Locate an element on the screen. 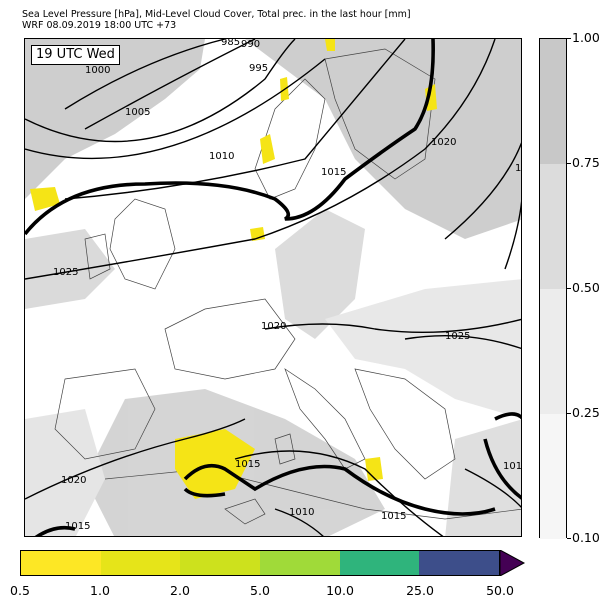  cloud-cover-tick-label: 0.10 is located at coordinates (586, 537).